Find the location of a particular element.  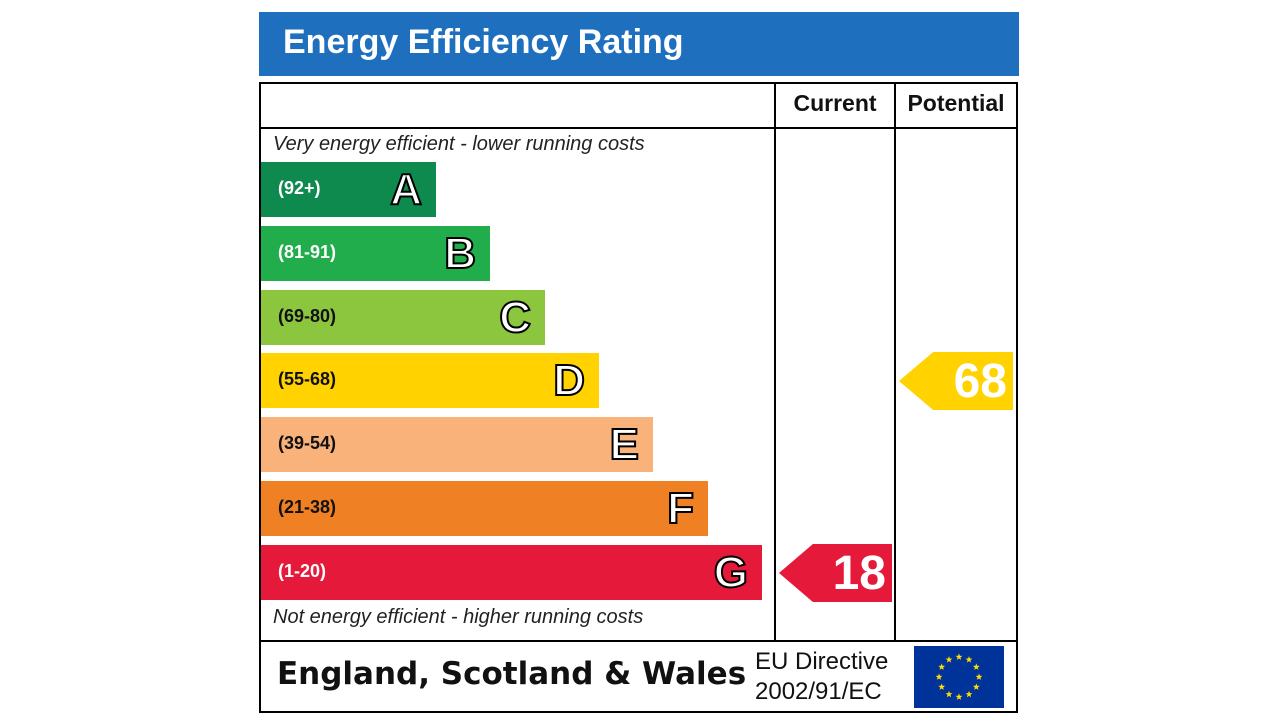

potential-rating-marker: 68 is located at coordinates (956, 381).